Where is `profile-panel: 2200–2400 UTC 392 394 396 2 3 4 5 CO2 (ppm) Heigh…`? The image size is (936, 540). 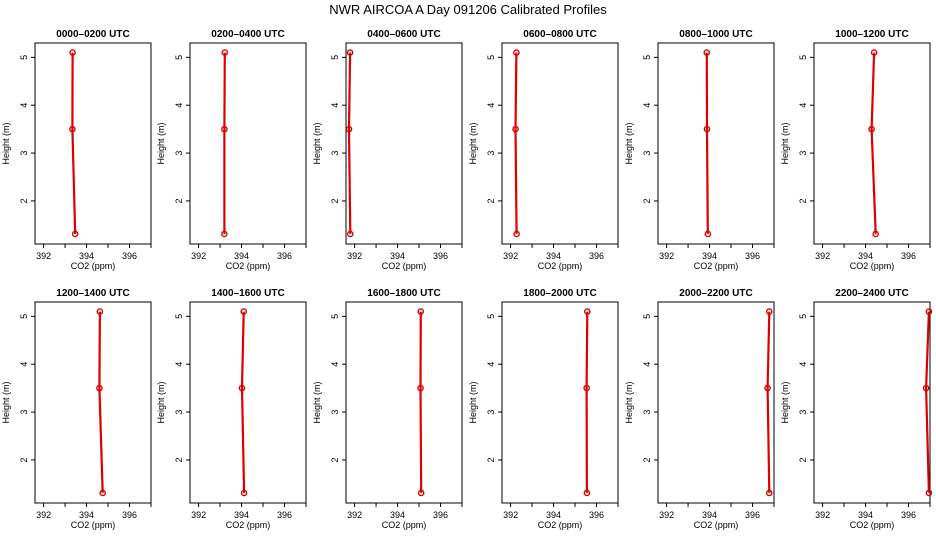
profile-panel: 2200–2400 UTC 392 394 396 2 3 4 5 CO2 (ppm) Heigh… is located at coordinates (856, 409).